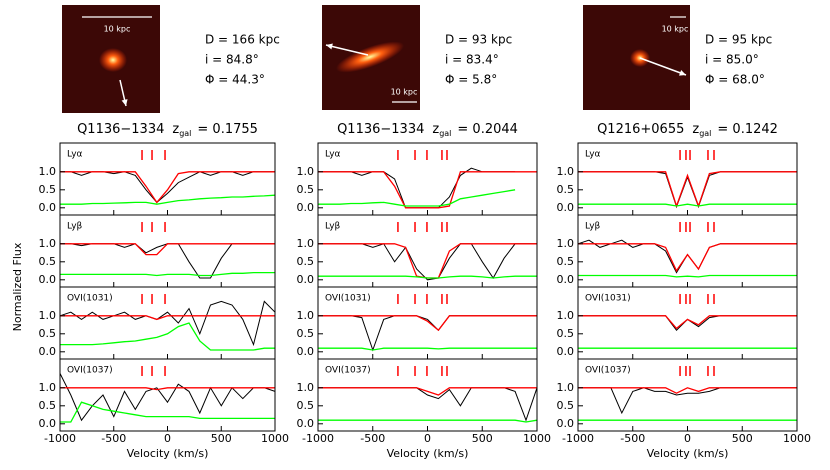 The image size is (830, 470). What do you see at coordinates (427, 130) in the screenshot?
I see `panel-title: Q1136−1334 zgal = 0.2044` at bounding box center [427, 130].